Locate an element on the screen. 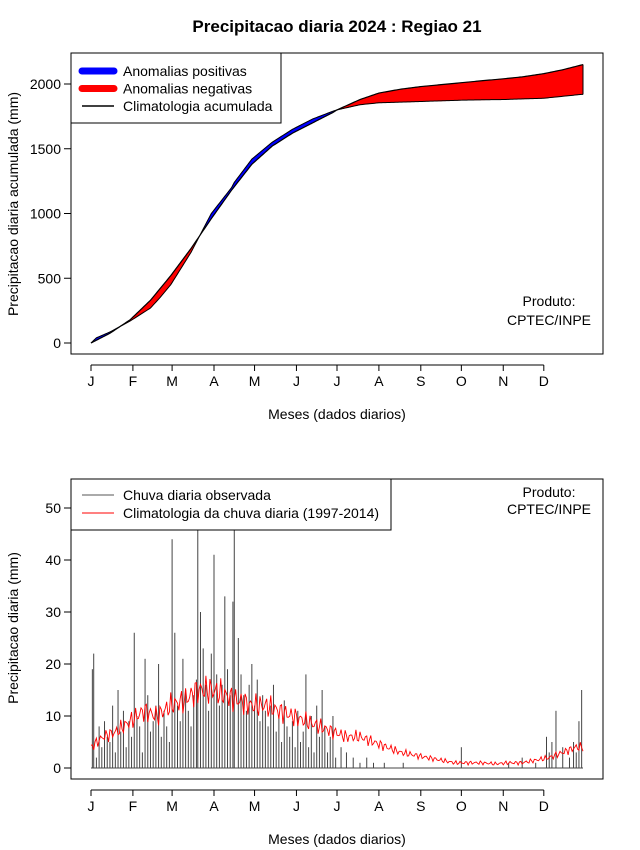 This screenshot has width=640, height=850. chart1-title: Precipitacao diaria 2024 : Regiao 21 is located at coordinates (336, 26).